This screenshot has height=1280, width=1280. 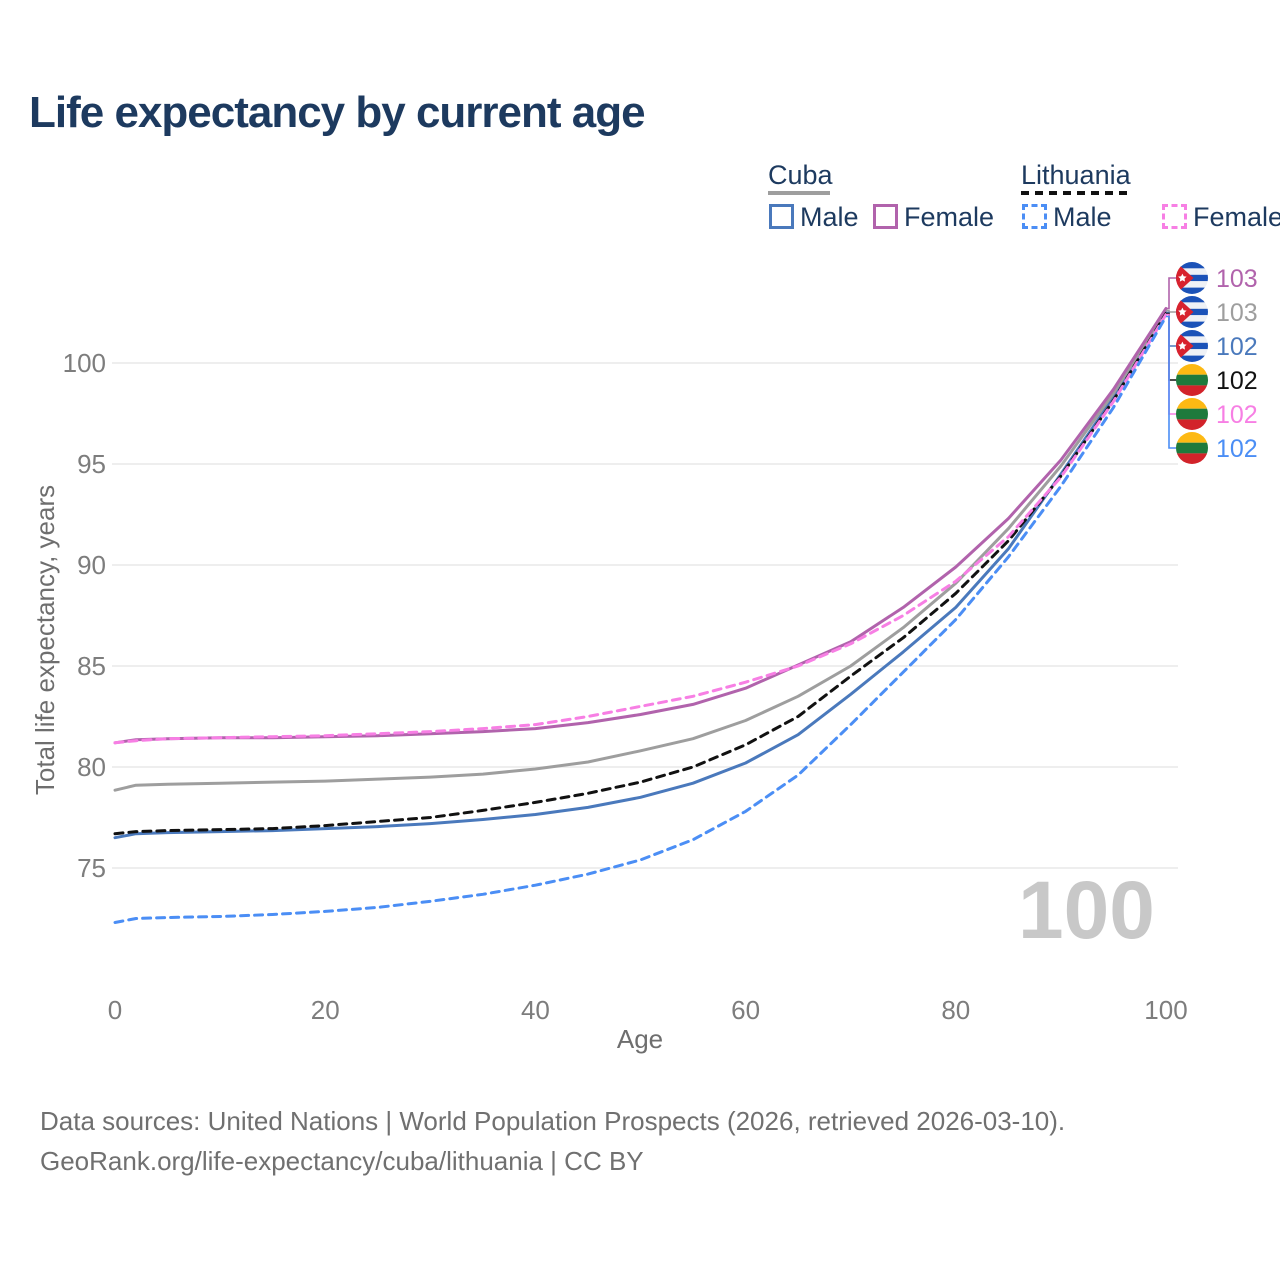 I want to click on legend-item-cuba-male: Male, so click(x=814, y=217).